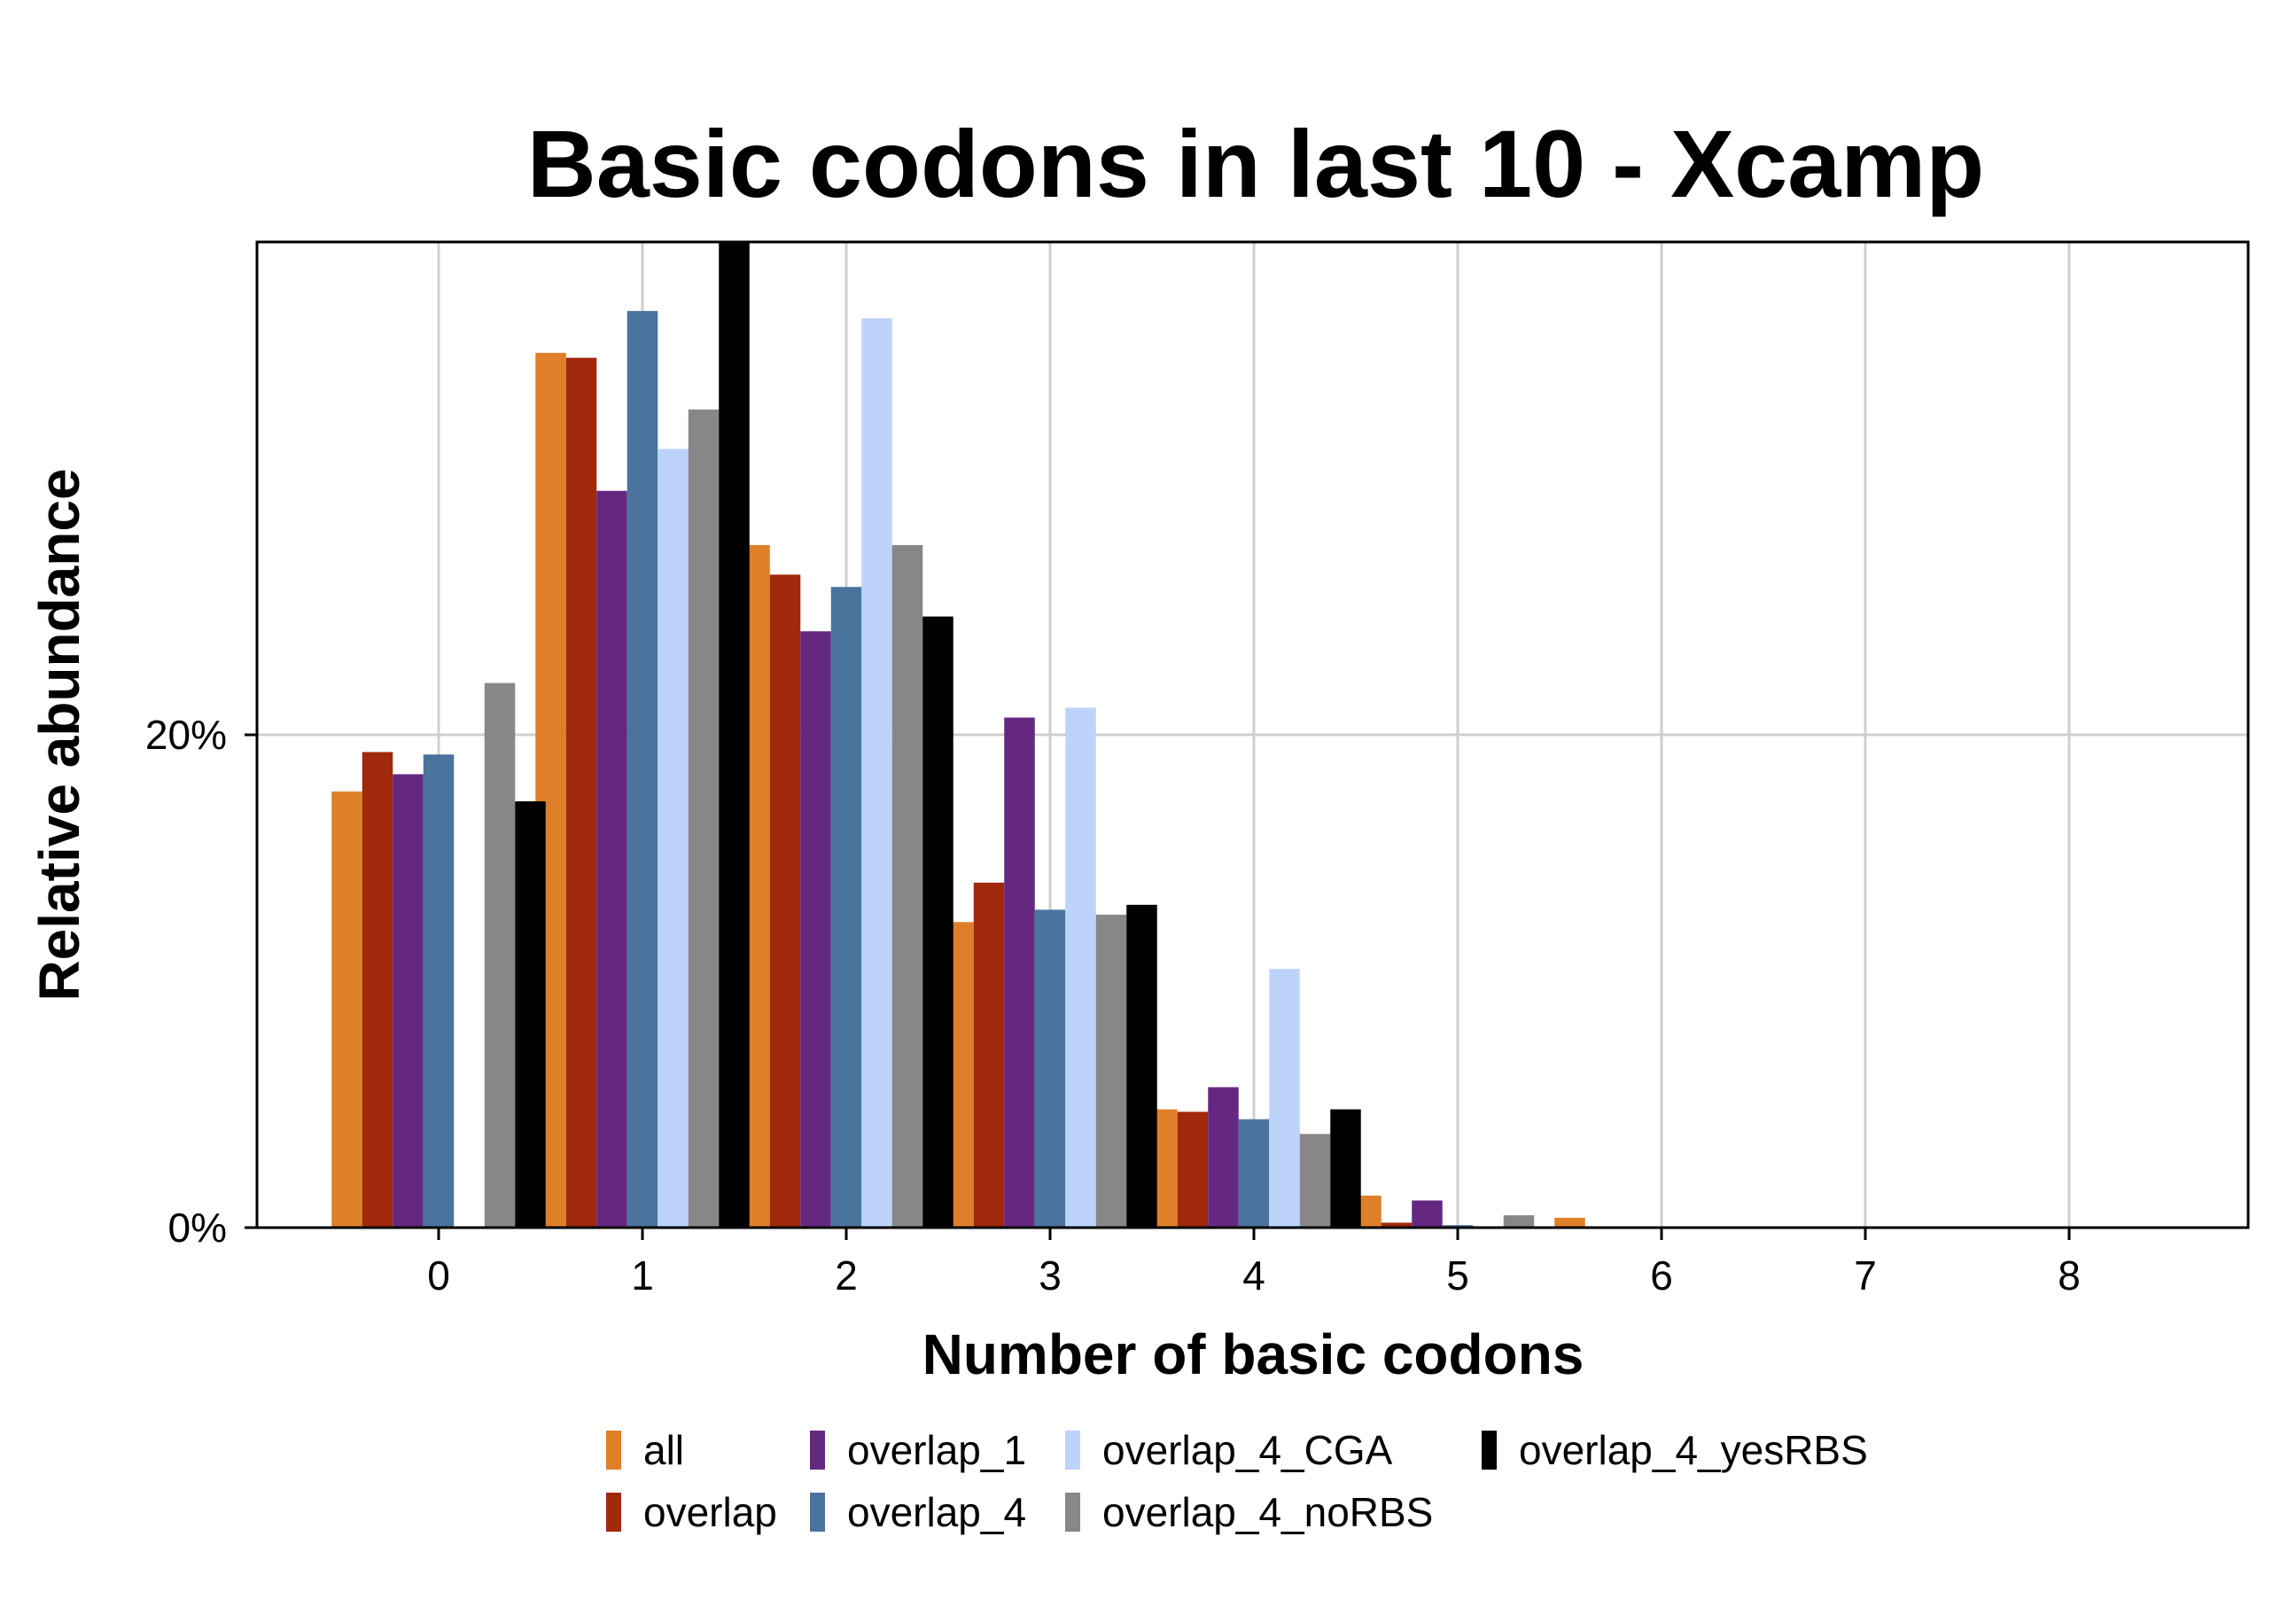 The height and width of the screenshot is (1599, 2296). Describe the element at coordinates (1253, 1354) in the screenshot. I see `x-axis-label: Number of basic codons` at that location.